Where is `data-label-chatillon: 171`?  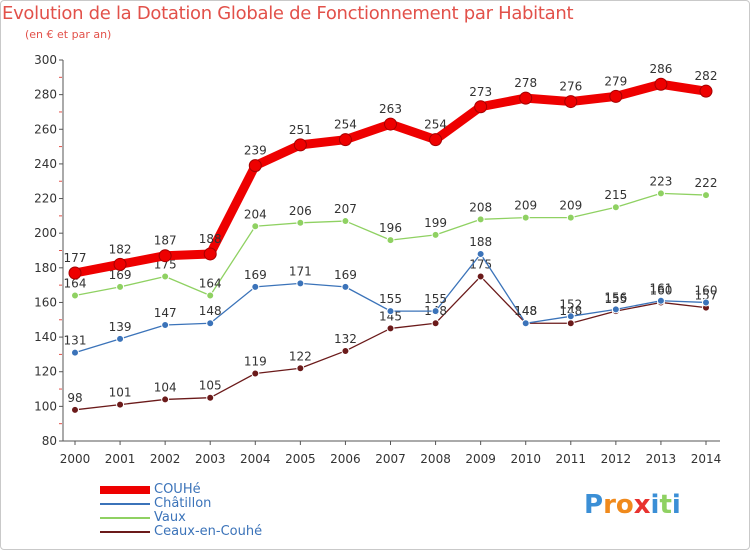 data-label-chatillon: 171 is located at coordinates (300, 271).